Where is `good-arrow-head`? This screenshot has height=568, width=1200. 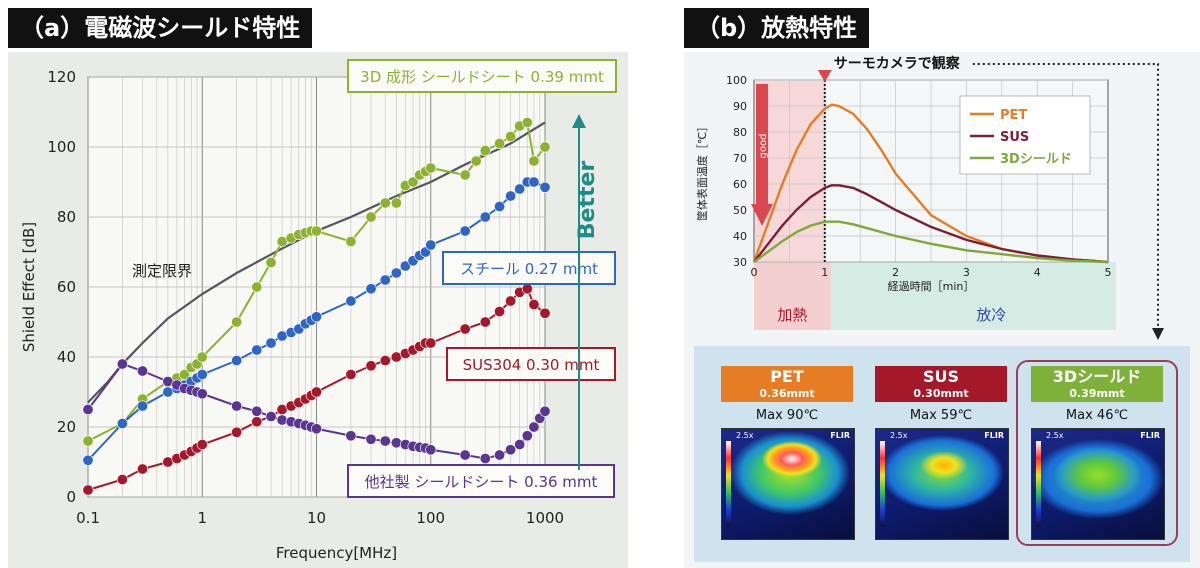
good-arrow-head is located at coordinates (762, 215).